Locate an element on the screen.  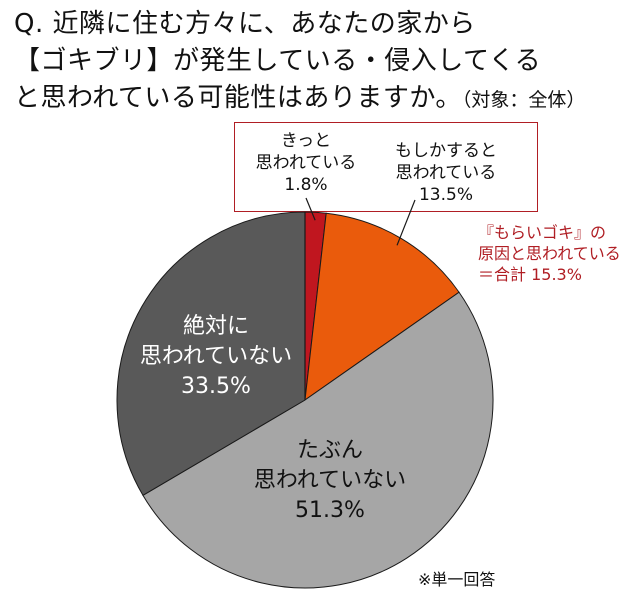
label-kitto-line-1: きっと is located at coordinates (306, 141).